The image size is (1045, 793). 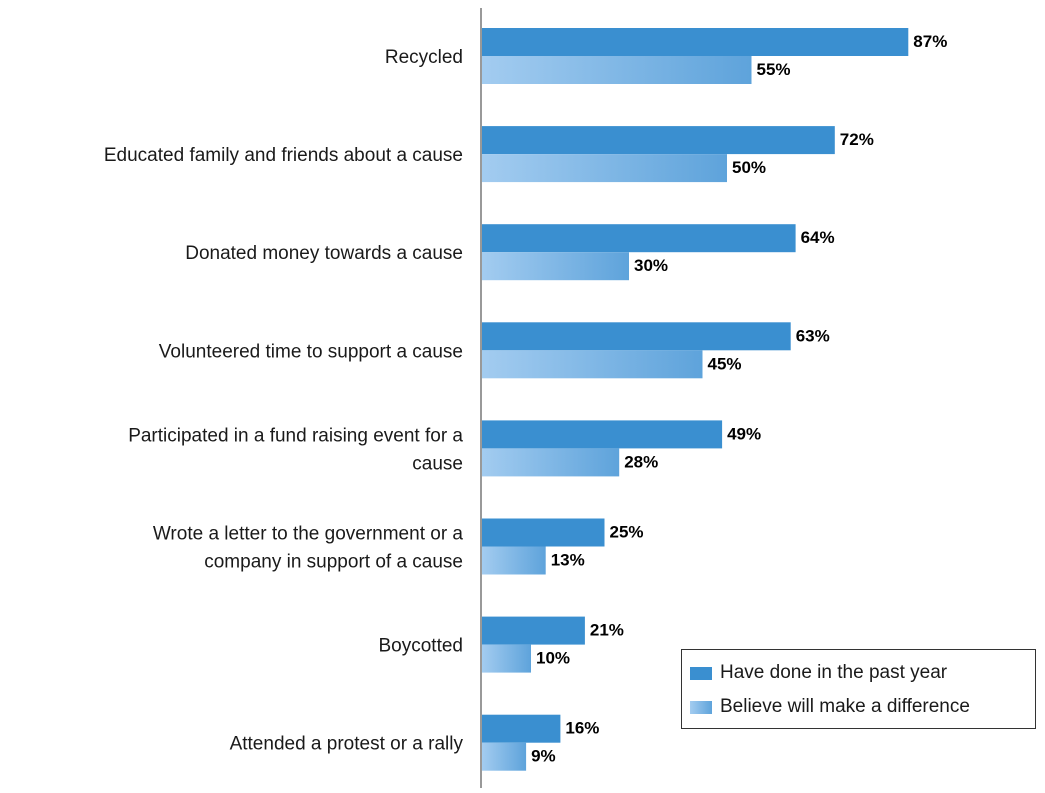 What do you see at coordinates (845, 706) in the screenshot?
I see `legend-label-series-2: Believe will make a difference` at bounding box center [845, 706].